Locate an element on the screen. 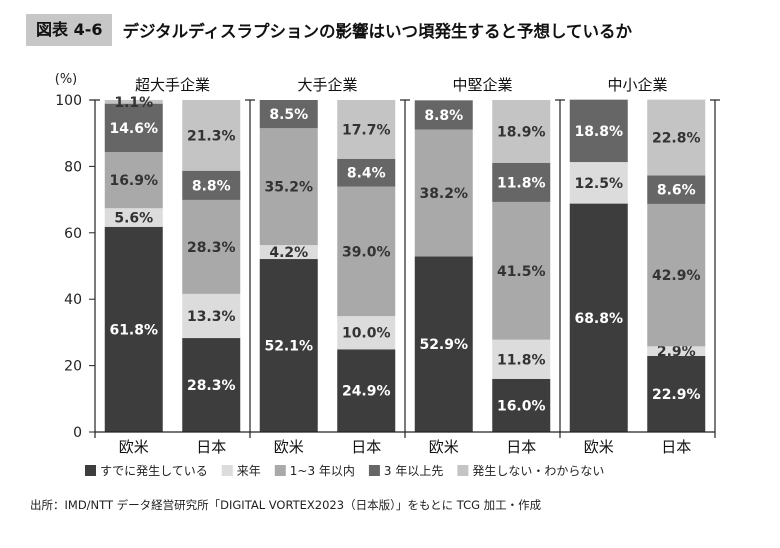 Image resolution: width=780 pixels, height=548 pixels. data-label: 35.2% is located at coordinates (288, 188).